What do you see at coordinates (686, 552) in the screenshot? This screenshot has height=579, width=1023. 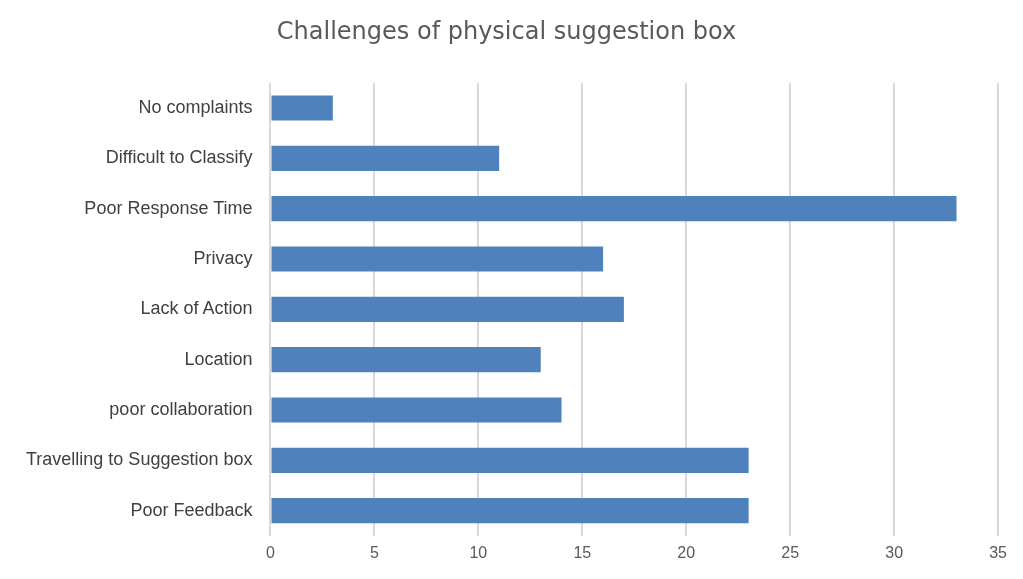 I see `x-tick-label: 20` at bounding box center [686, 552].